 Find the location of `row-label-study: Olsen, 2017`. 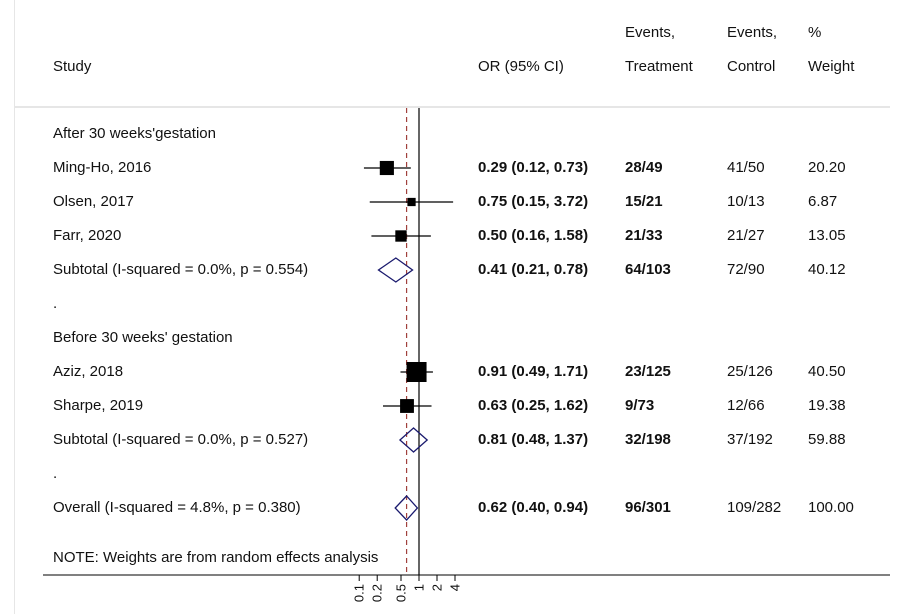

row-label-study: Olsen, 2017 is located at coordinates (93, 201).